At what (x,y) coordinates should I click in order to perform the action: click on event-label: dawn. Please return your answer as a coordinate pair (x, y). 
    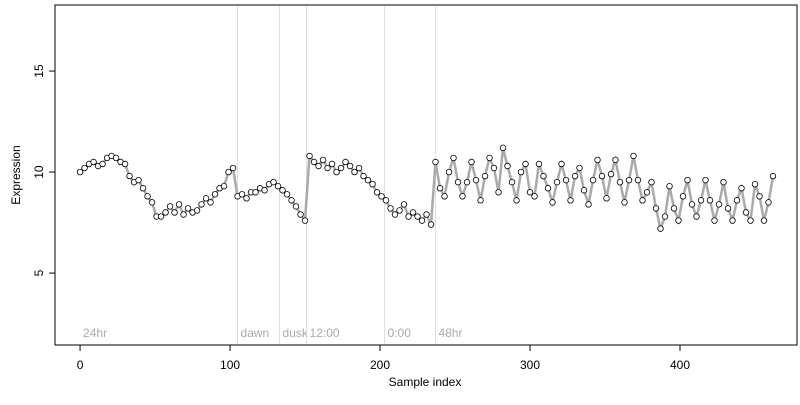
    Looking at the image, I should click on (255, 333).